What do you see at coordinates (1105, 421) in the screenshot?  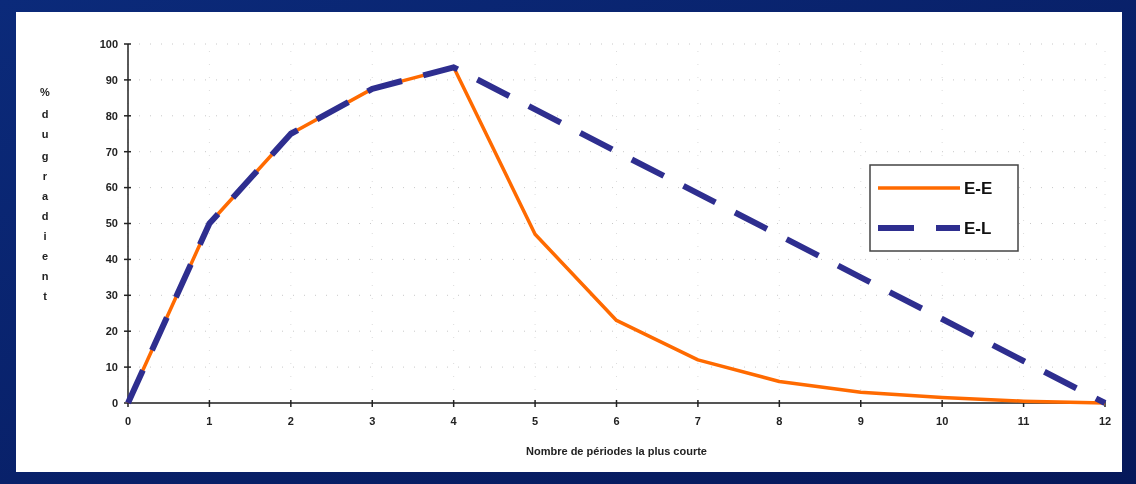 I see `x-tick-label: 12` at bounding box center [1105, 421].